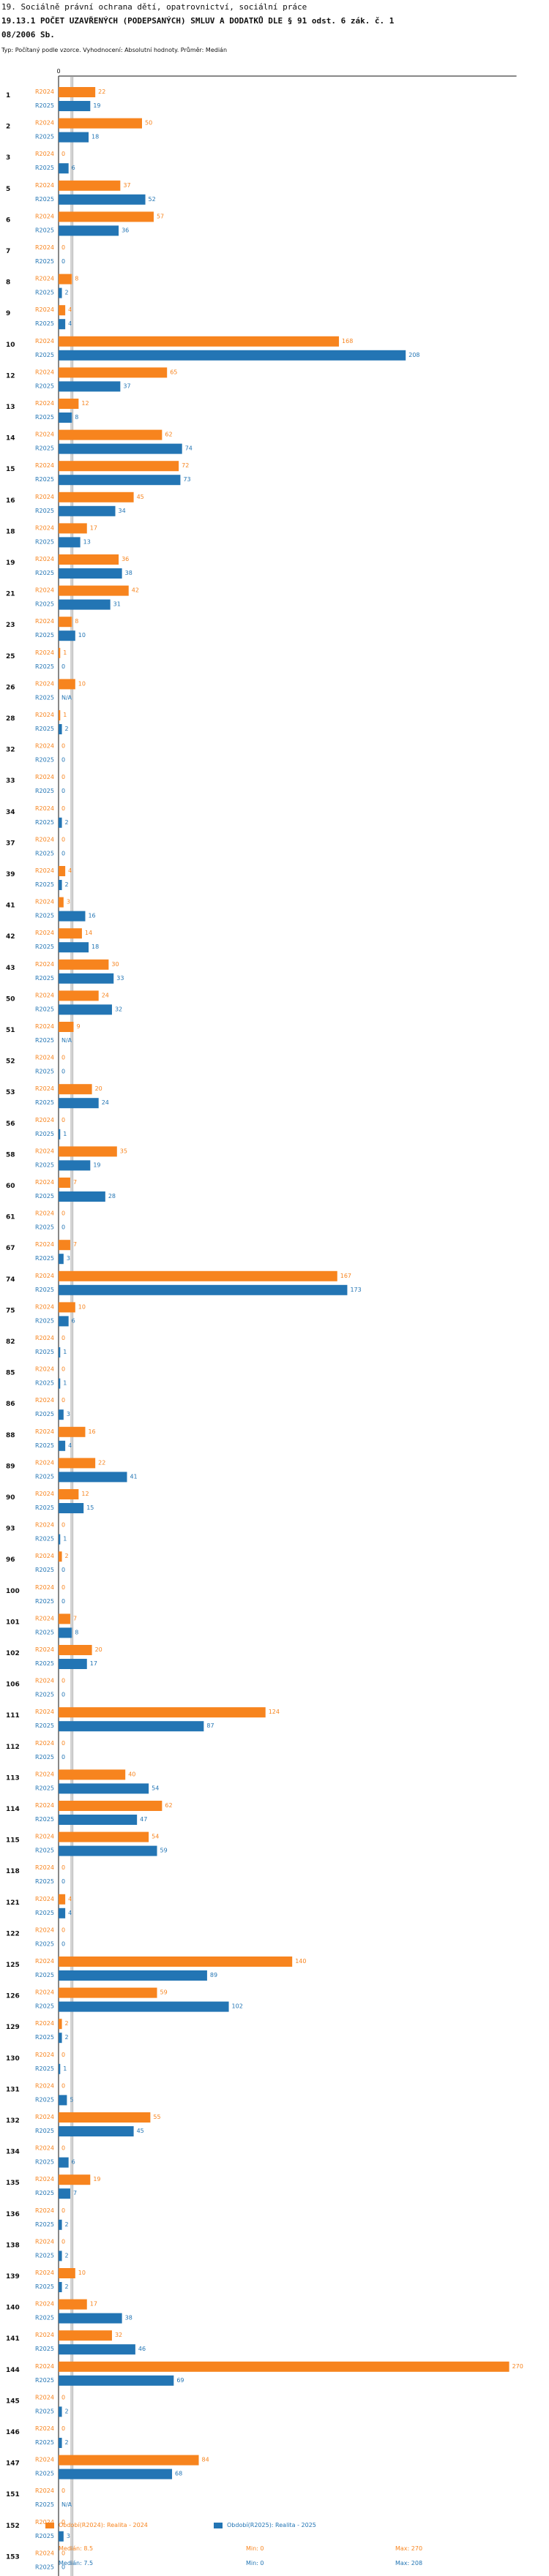  What do you see at coordinates (13, 1622) in the screenshot?
I see `category-label: 101` at bounding box center [13, 1622].